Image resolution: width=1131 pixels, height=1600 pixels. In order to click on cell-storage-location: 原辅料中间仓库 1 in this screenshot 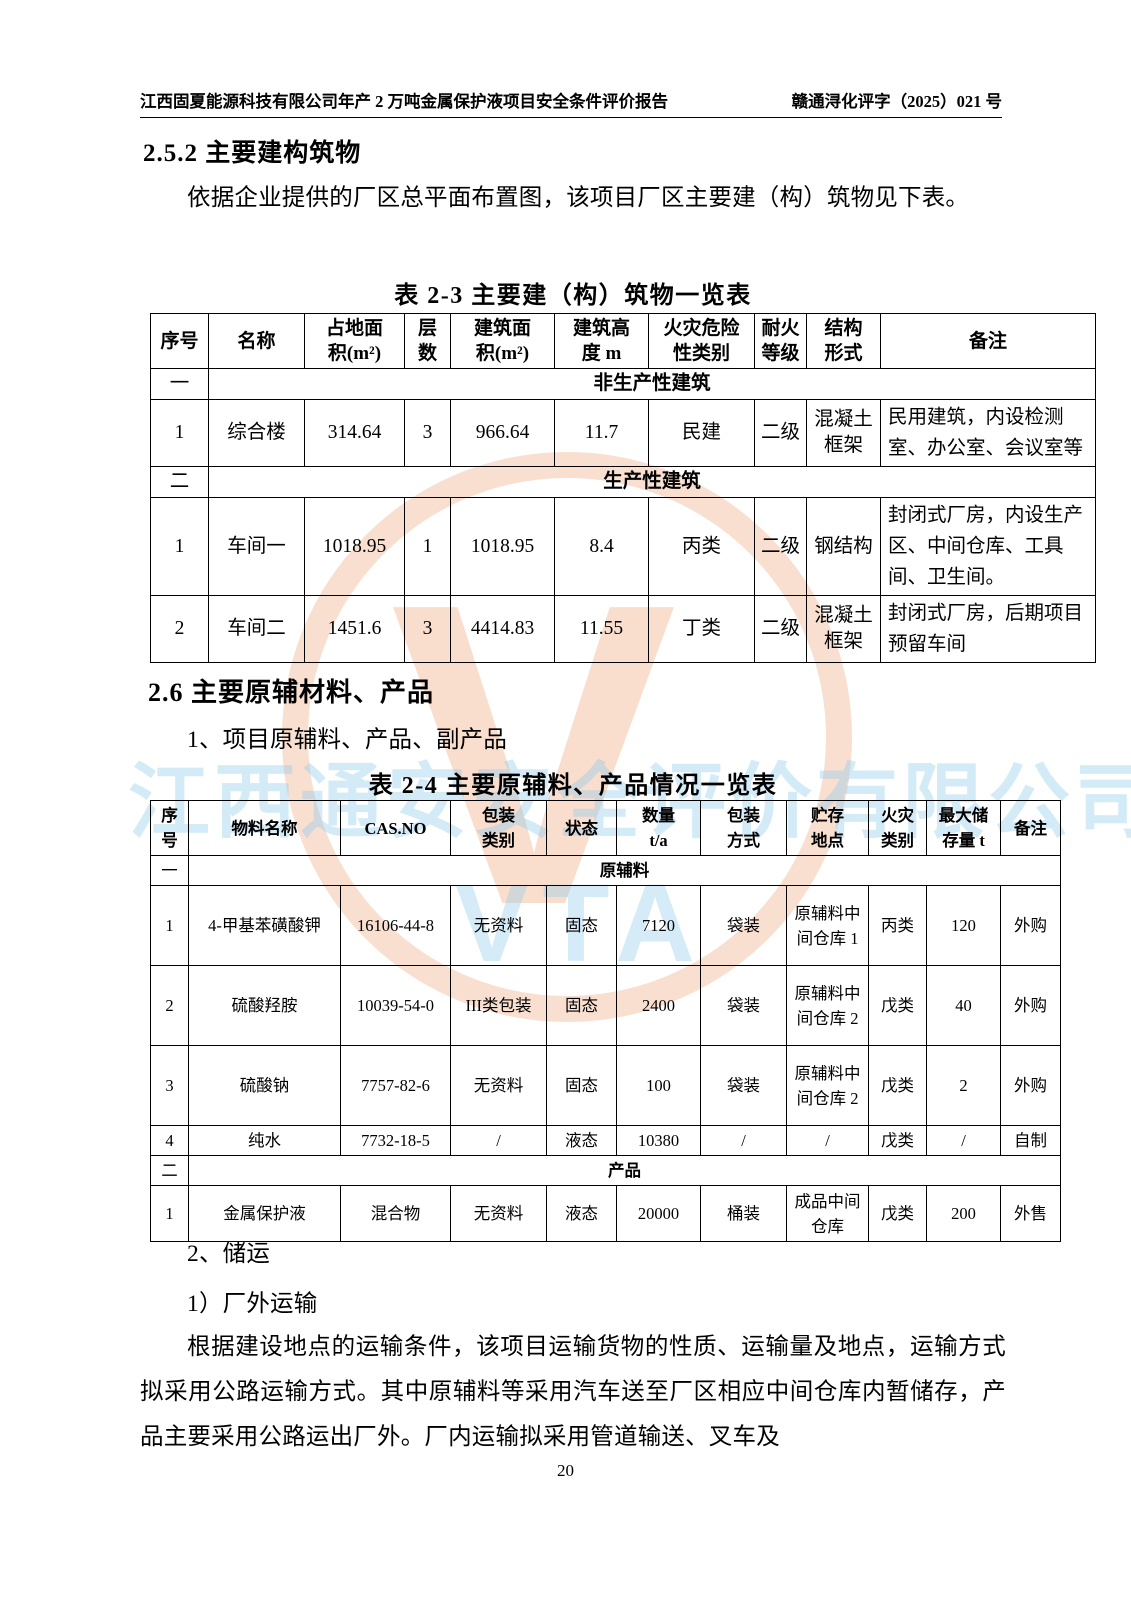, I will do `click(827, 925)`.